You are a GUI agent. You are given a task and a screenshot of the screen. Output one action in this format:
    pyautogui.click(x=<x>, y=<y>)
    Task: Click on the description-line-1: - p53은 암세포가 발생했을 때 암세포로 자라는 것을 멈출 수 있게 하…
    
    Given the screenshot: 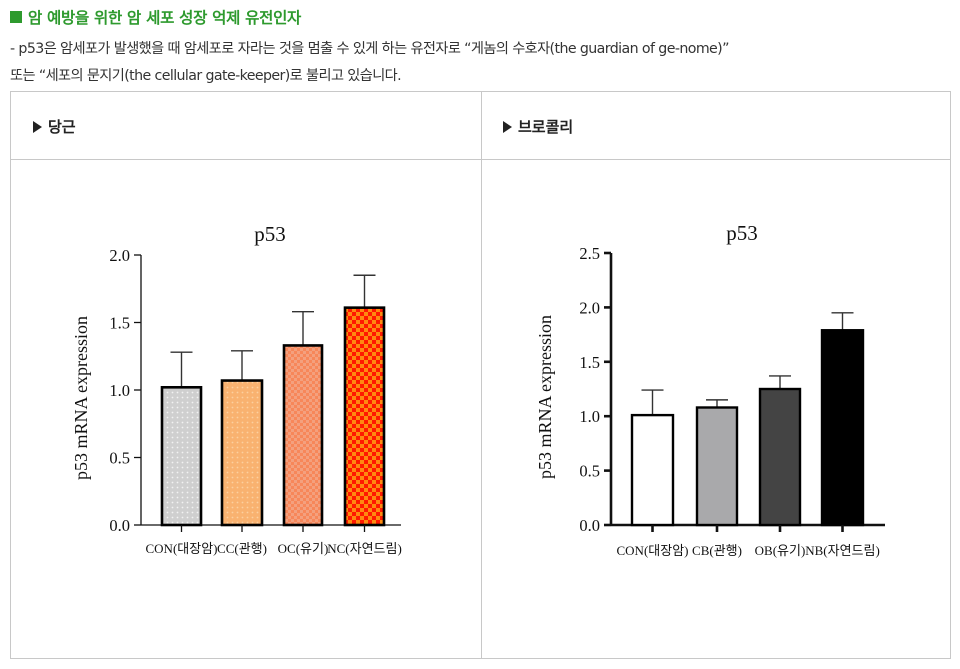 What is the action you would take?
    pyautogui.click(x=369, y=49)
    